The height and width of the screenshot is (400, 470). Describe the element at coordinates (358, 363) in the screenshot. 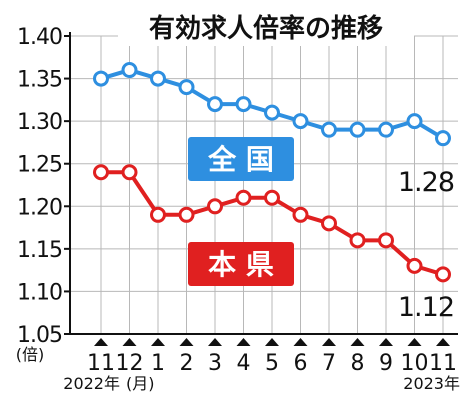

I see `x-tick-label: 8` at that location.